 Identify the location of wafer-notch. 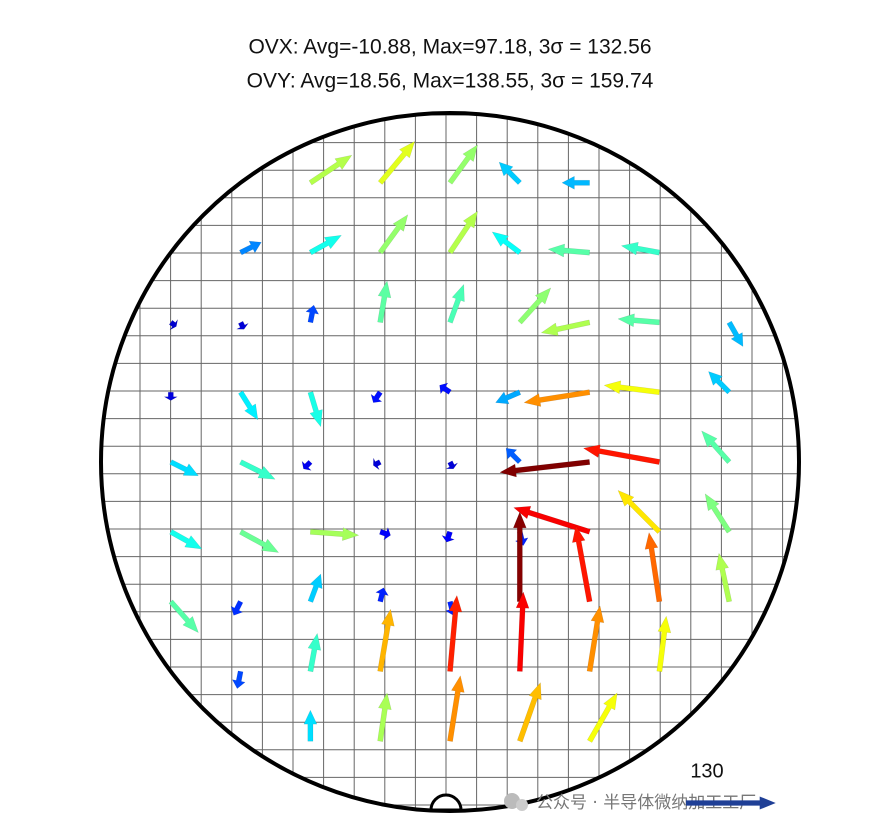
(446, 802).